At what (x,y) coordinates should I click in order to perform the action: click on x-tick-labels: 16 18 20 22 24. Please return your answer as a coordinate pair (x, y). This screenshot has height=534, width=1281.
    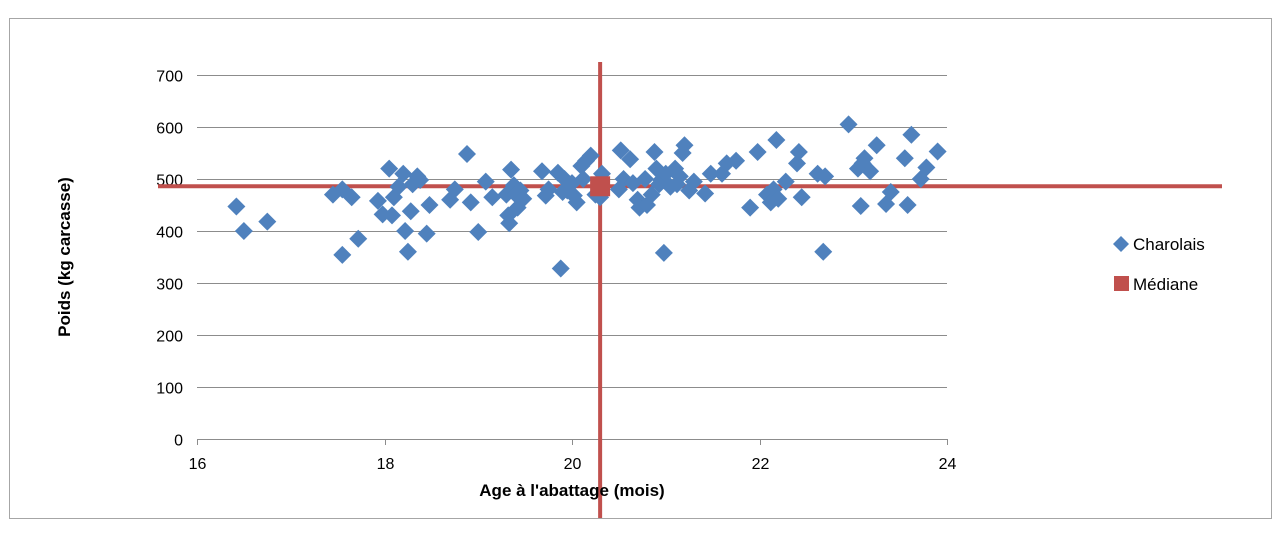
    Looking at the image, I should click on (573, 464).